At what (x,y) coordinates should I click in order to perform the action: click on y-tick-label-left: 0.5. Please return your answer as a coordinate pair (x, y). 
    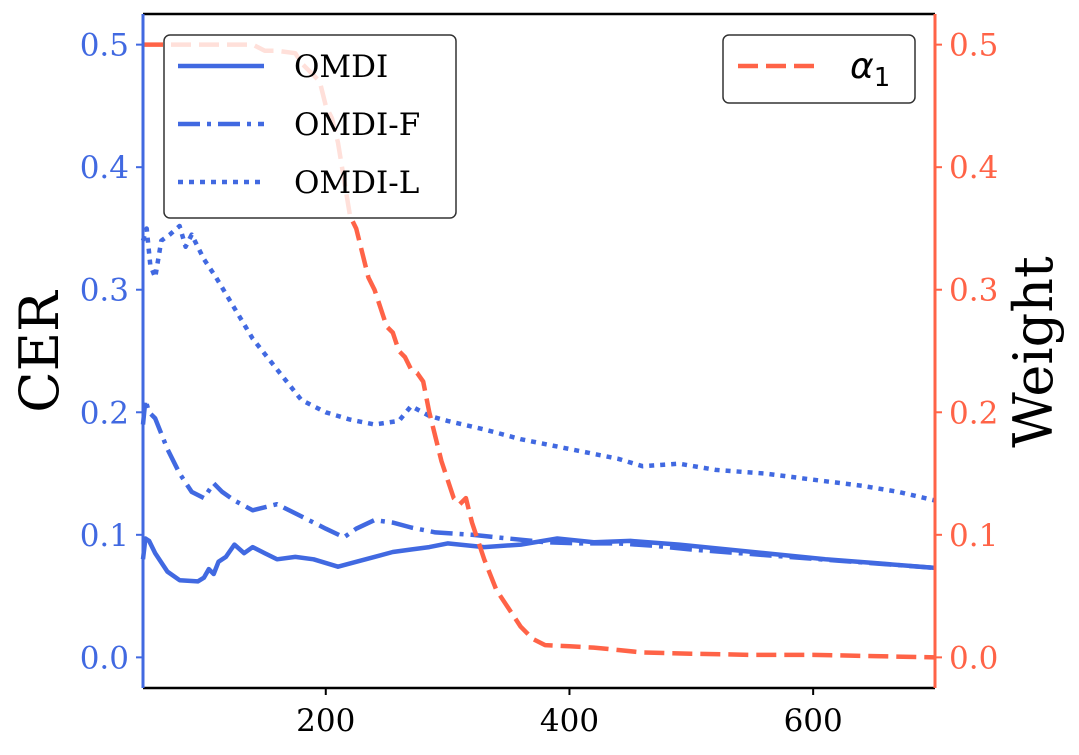
    Looking at the image, I should click on (104, 46).